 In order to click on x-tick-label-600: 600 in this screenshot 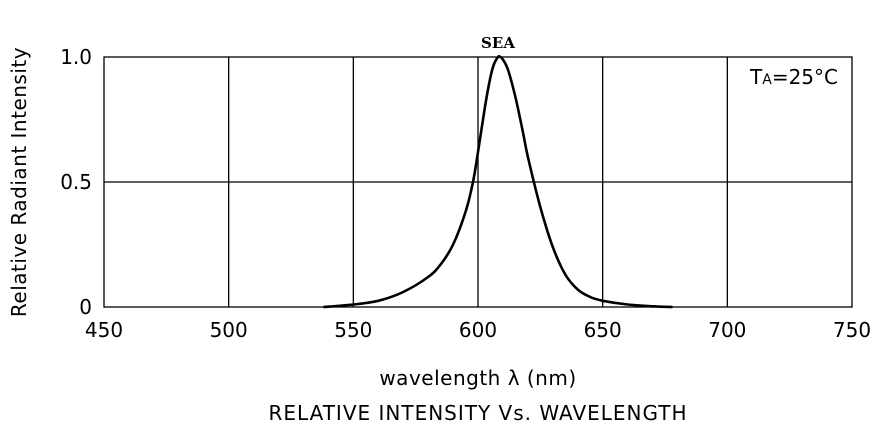, I will do `click(478, 330)`.